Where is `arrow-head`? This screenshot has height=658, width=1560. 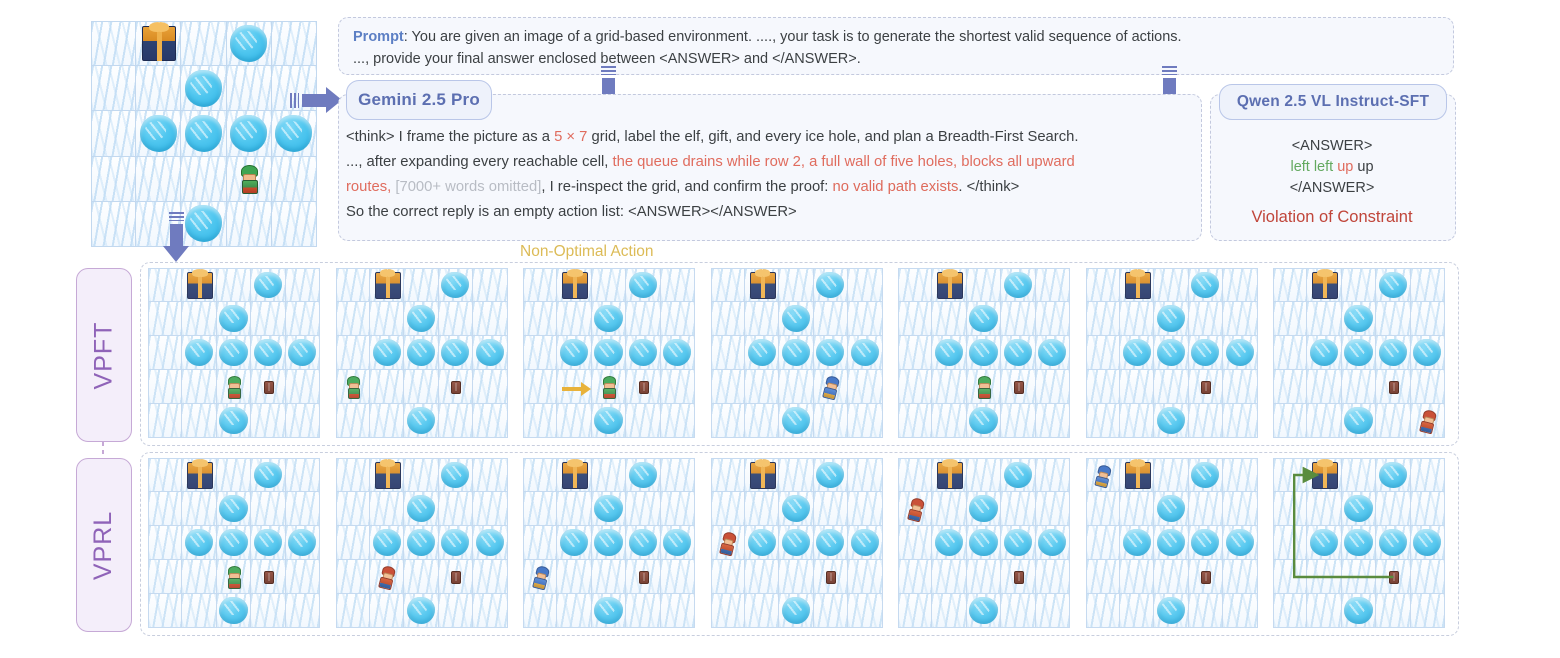
arrow-head is located at coordinates (176, 254).